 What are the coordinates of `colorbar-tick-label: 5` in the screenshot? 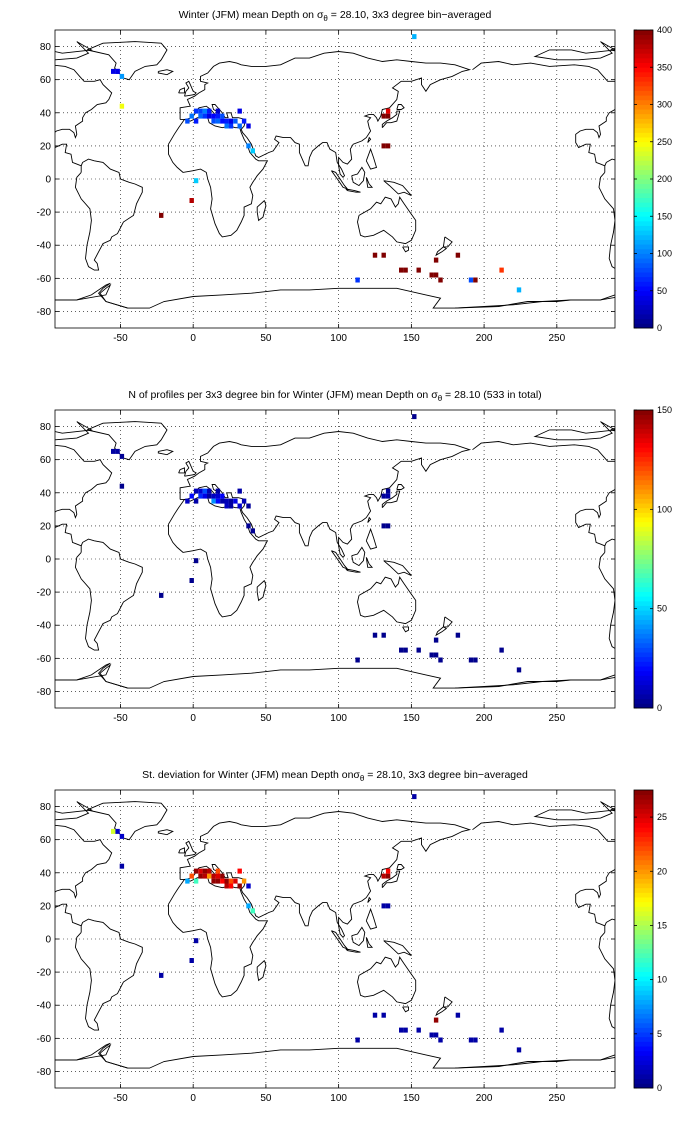 It's located at (659, 1034).